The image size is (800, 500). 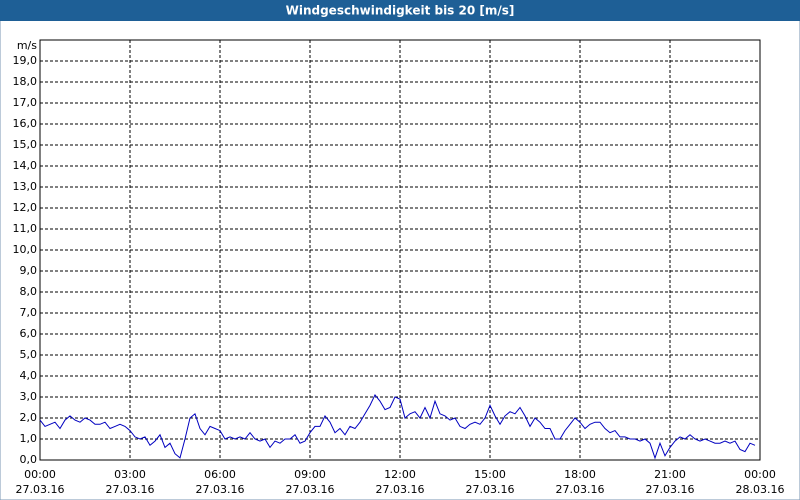 What do you see at coordinates (29, 270) in the screenshot?
I see `y-tick-label: 9,0` at bounding box center [29, 270].